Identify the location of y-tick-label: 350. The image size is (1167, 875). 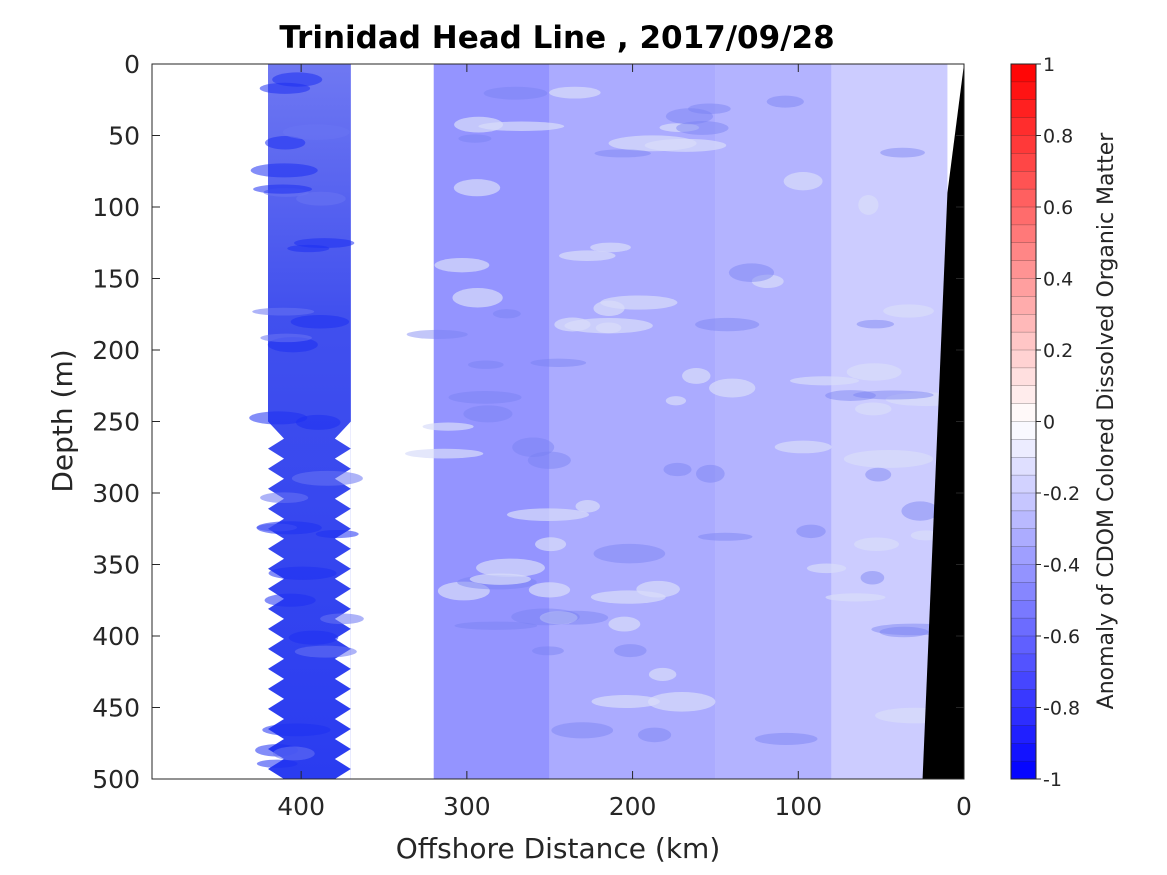
(116, 565).